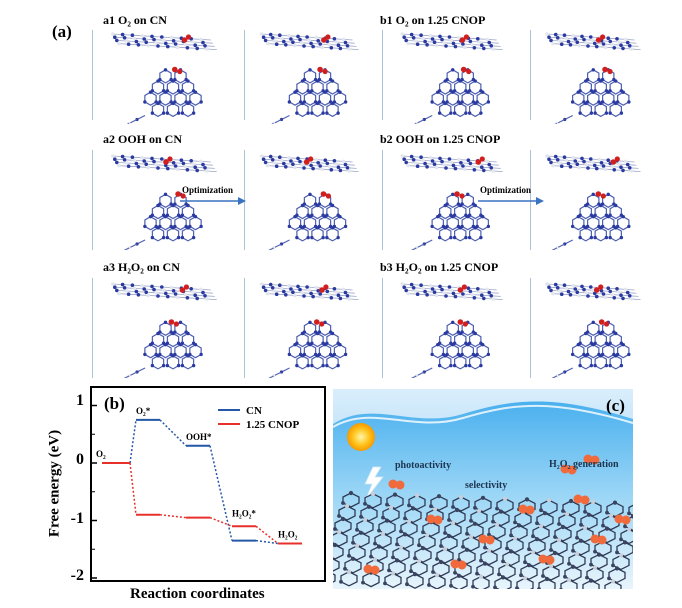  Describe the element at coordinates (433, 20) in the screenshot. I see `cell-title-b1: b1 O₂ on 1.25 CNOP` at that location.